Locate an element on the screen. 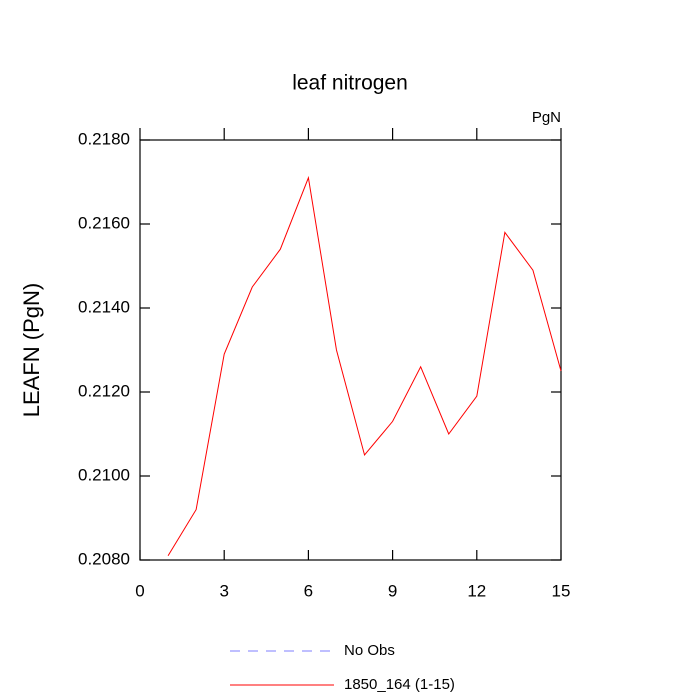  y-tick-label: 0.2140 is located at coordinates (104, 306).